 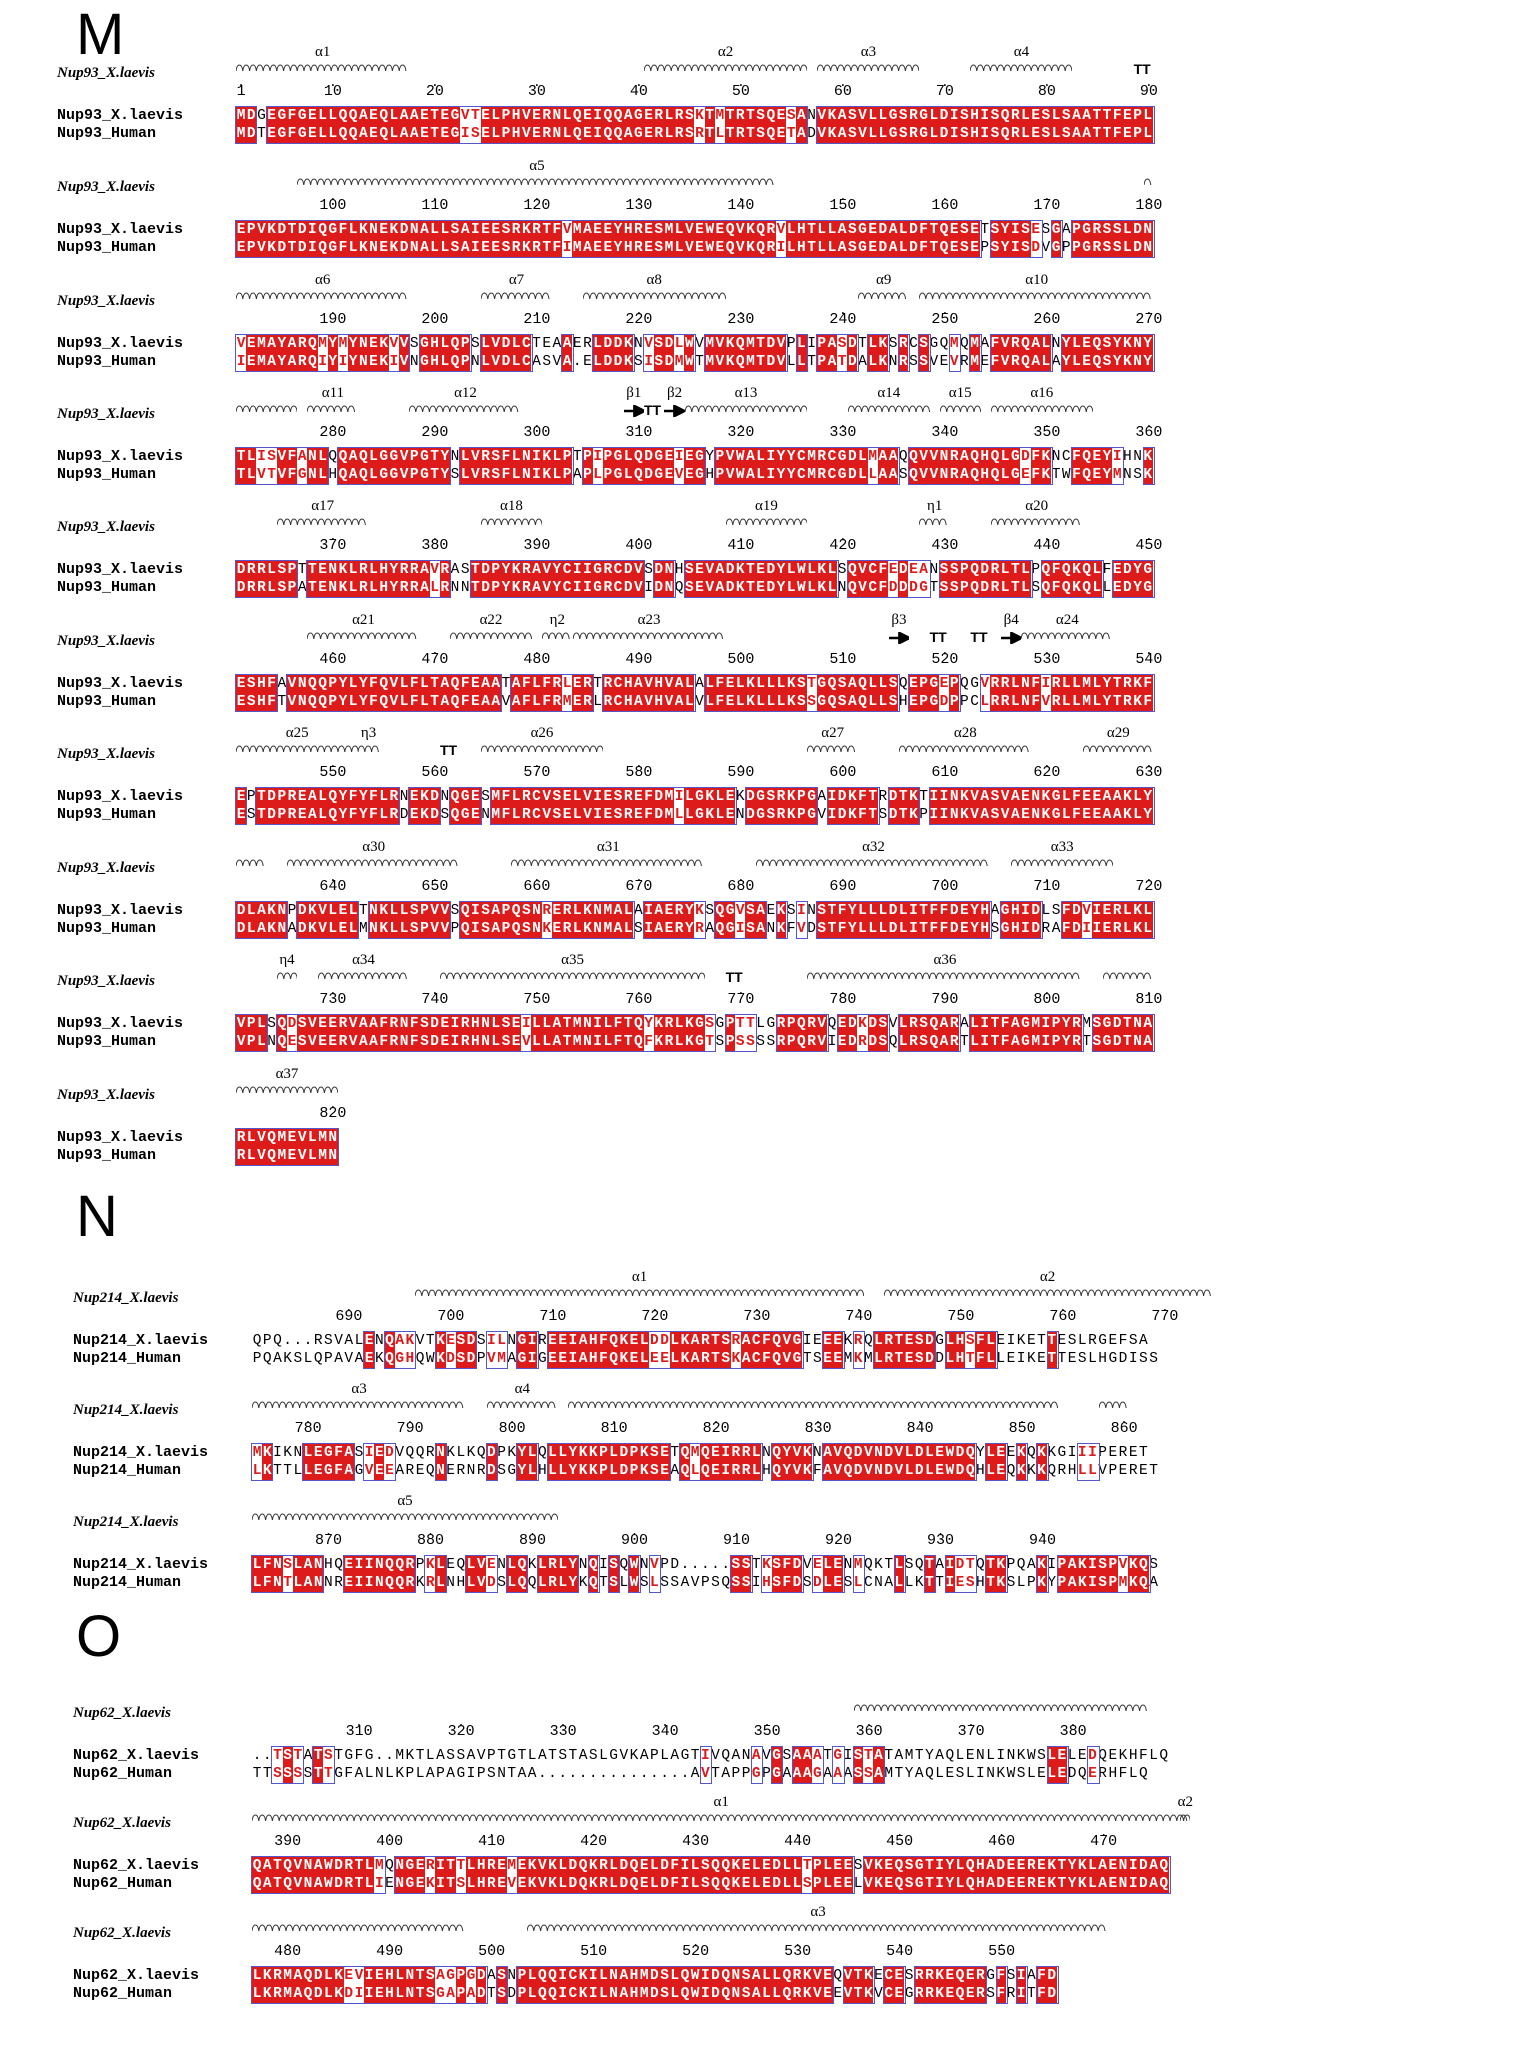 What do you see at coordinates (1047, 92) in the screenshot?
I see `position-tick: 80` at bounding box center [1047, 92].